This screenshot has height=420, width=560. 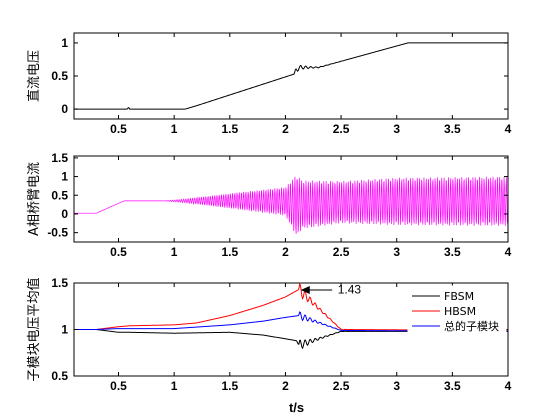 I want to click on annotation-label: 1.43, so click(x=350, y=290).